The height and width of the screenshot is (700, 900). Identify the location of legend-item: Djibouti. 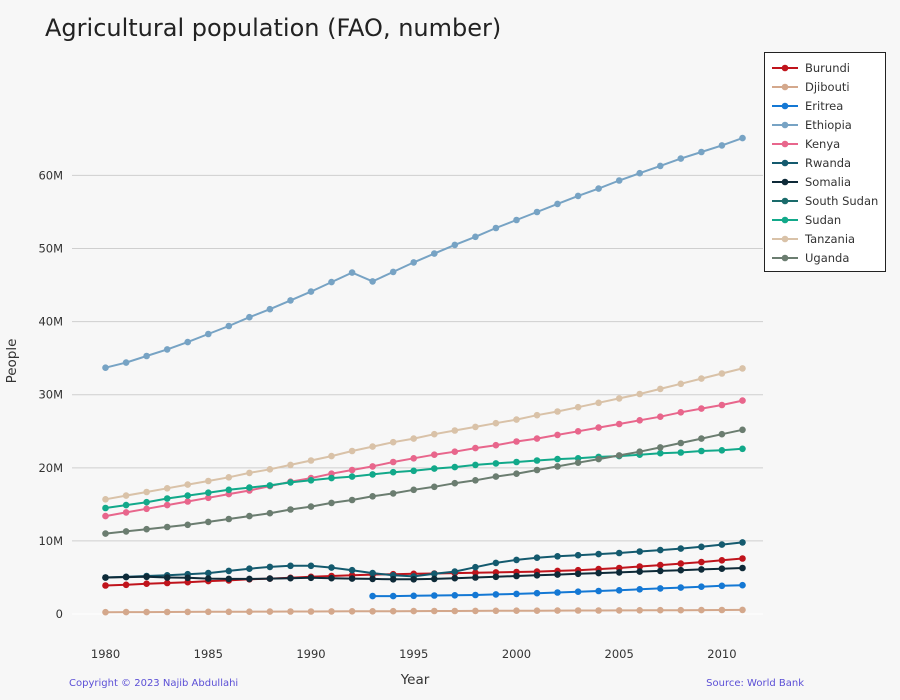
(825, 86).